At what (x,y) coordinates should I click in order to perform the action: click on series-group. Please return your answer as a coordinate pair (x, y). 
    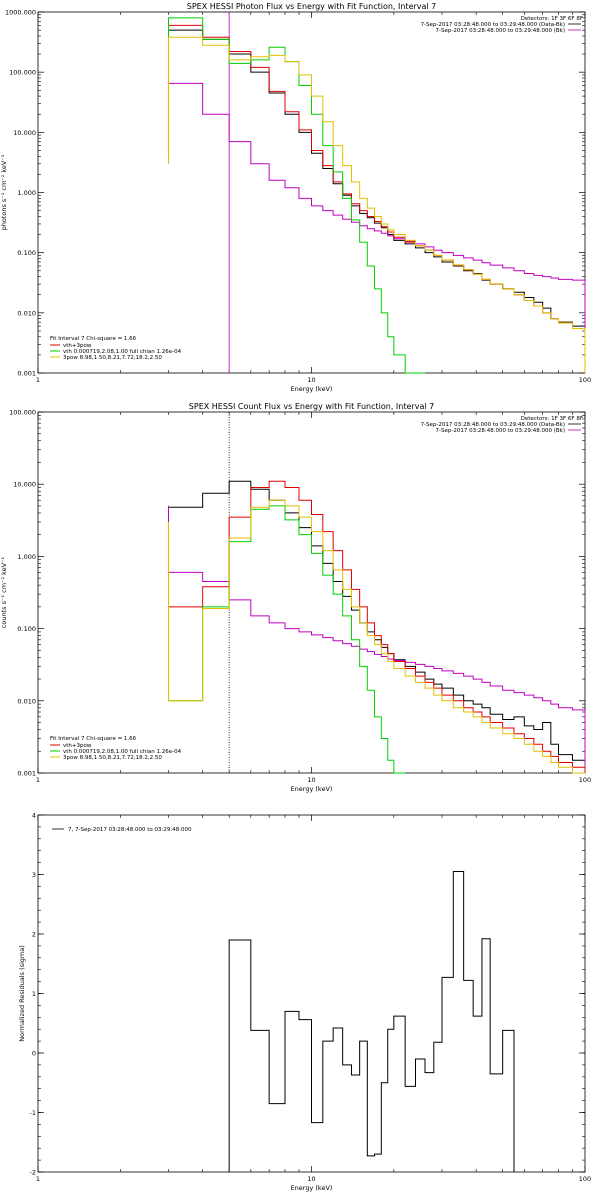
    Looking at the image, I should click on (371, 1021).